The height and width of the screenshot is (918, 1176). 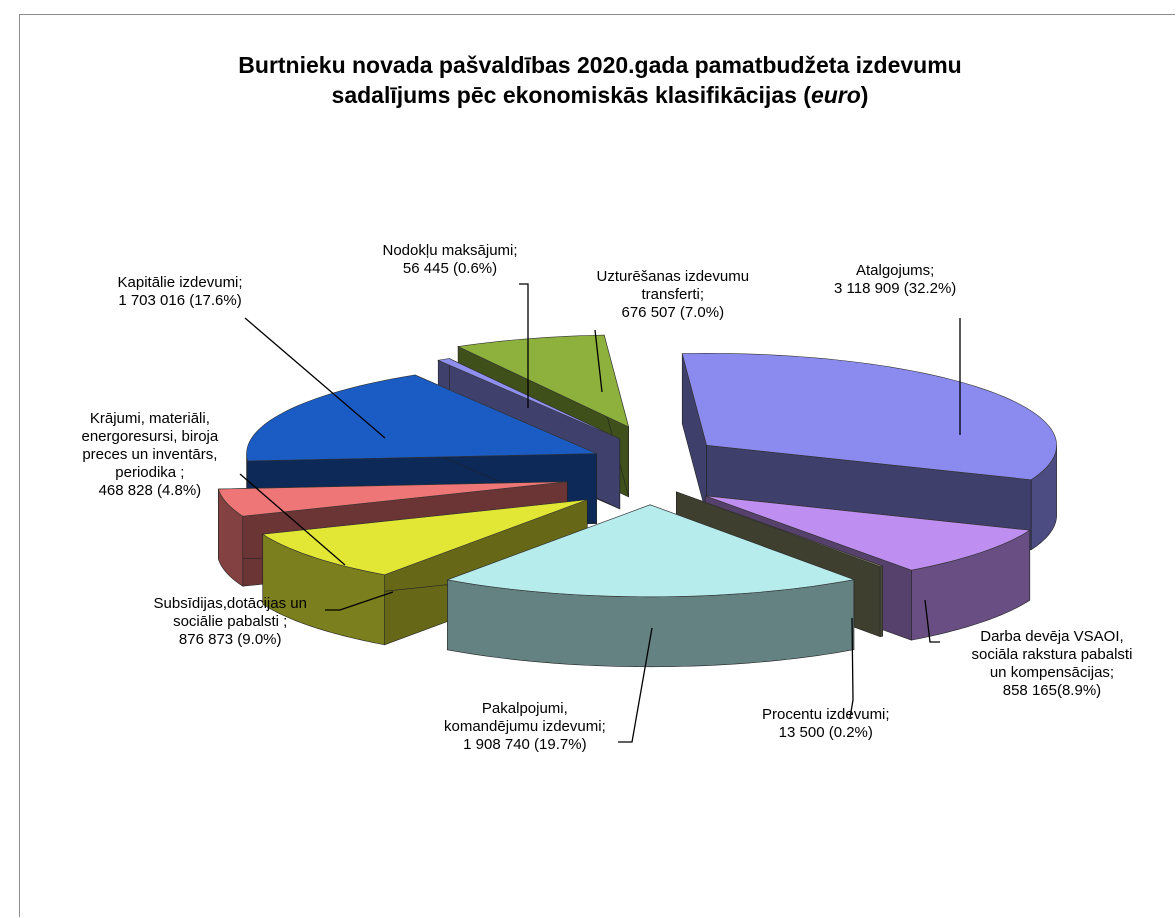 What do you see at coordinates (895, 270) in the screenshot?
I see `slice-label-0-line-0: Atalgojums;` at bounding box center [895, 270].